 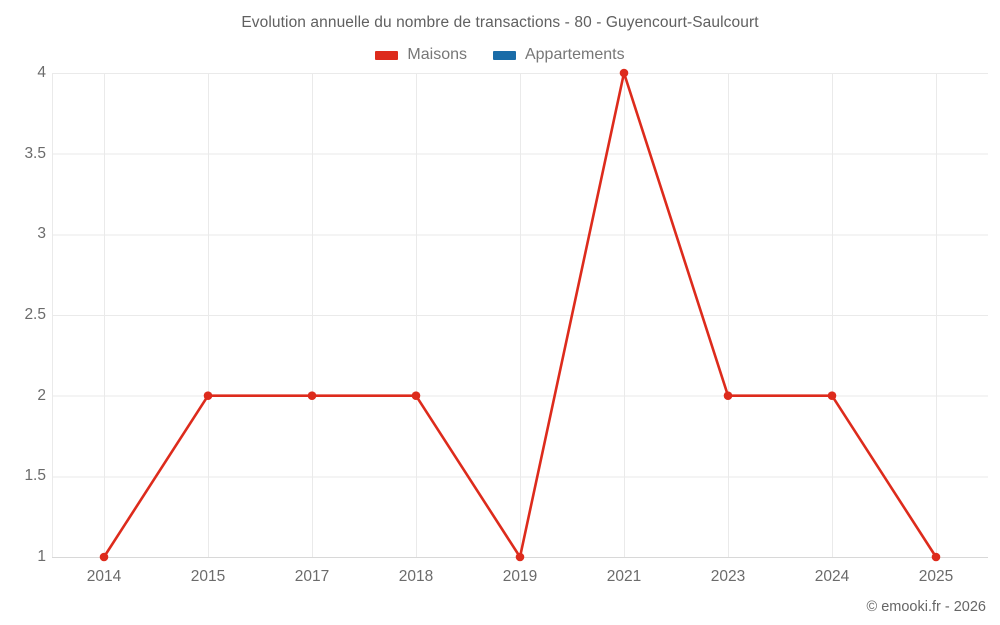 What do you see at coordinates (312, 576) in the screenshot?
I see `x-axis-tick-label: 2017` at bounding box center [312, 576].